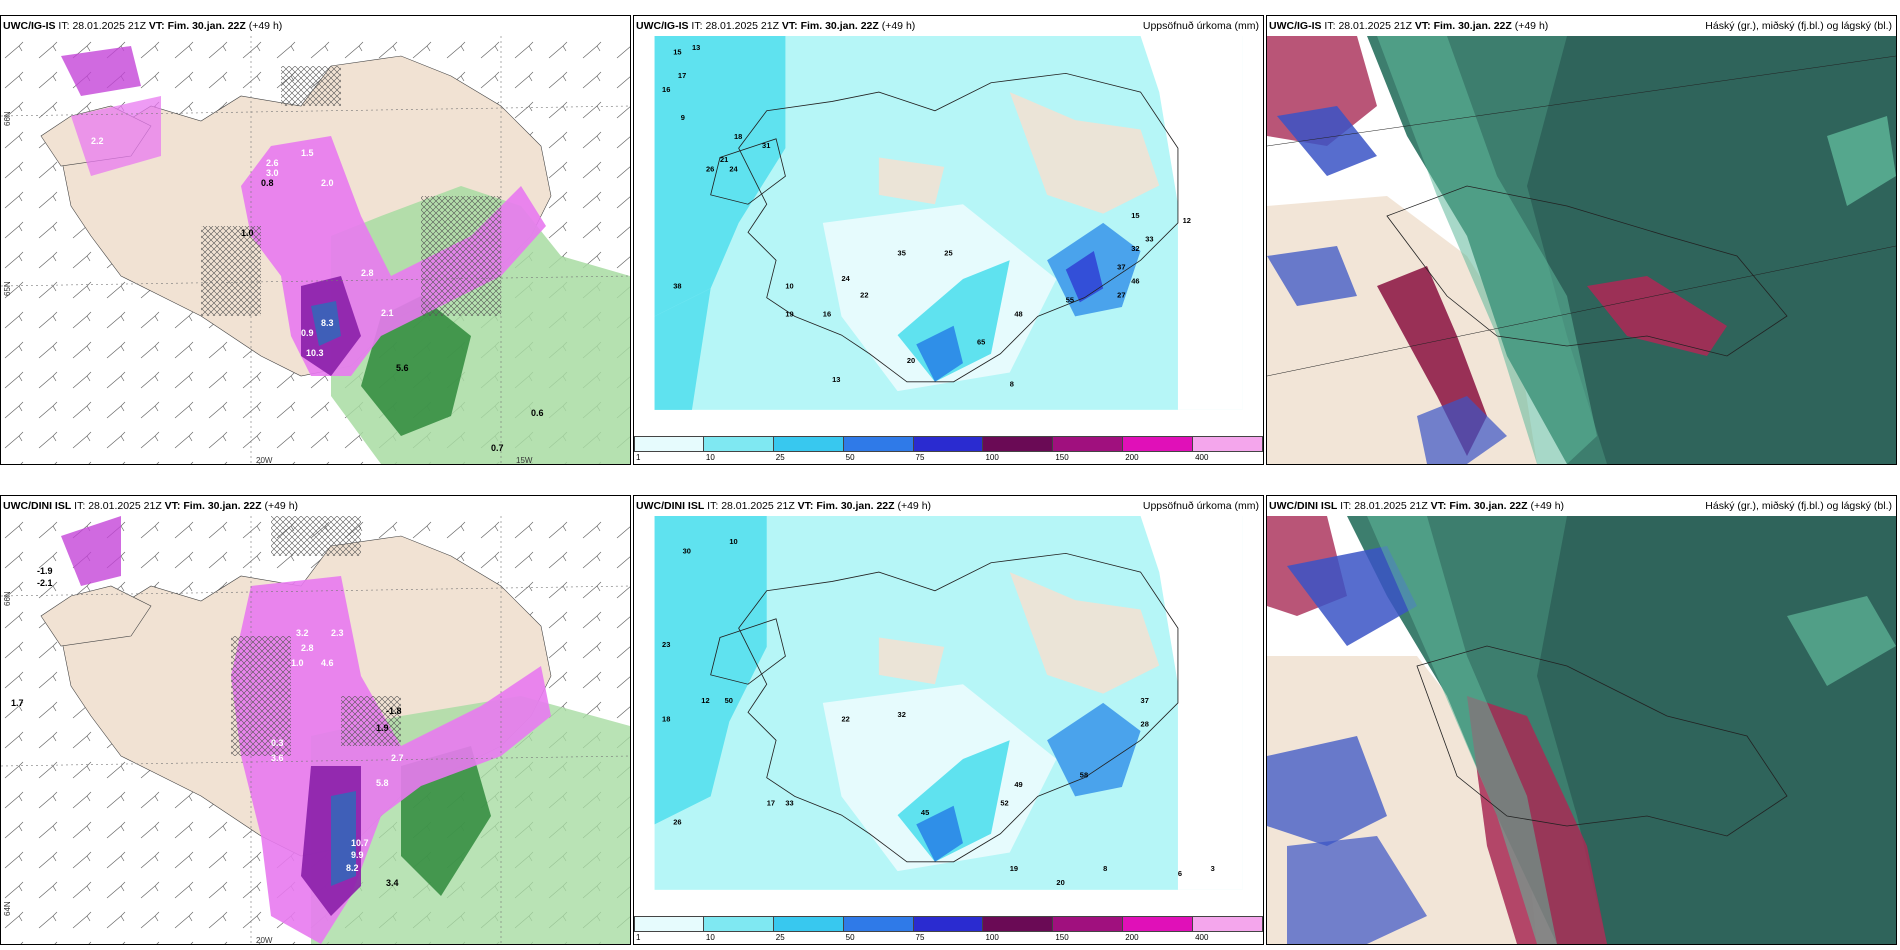 The height and width of the screenshot is (950, 1900). Describe the element at coordinates (392, 883) in the screenshot. I see `map-value: 3.4` at that location.